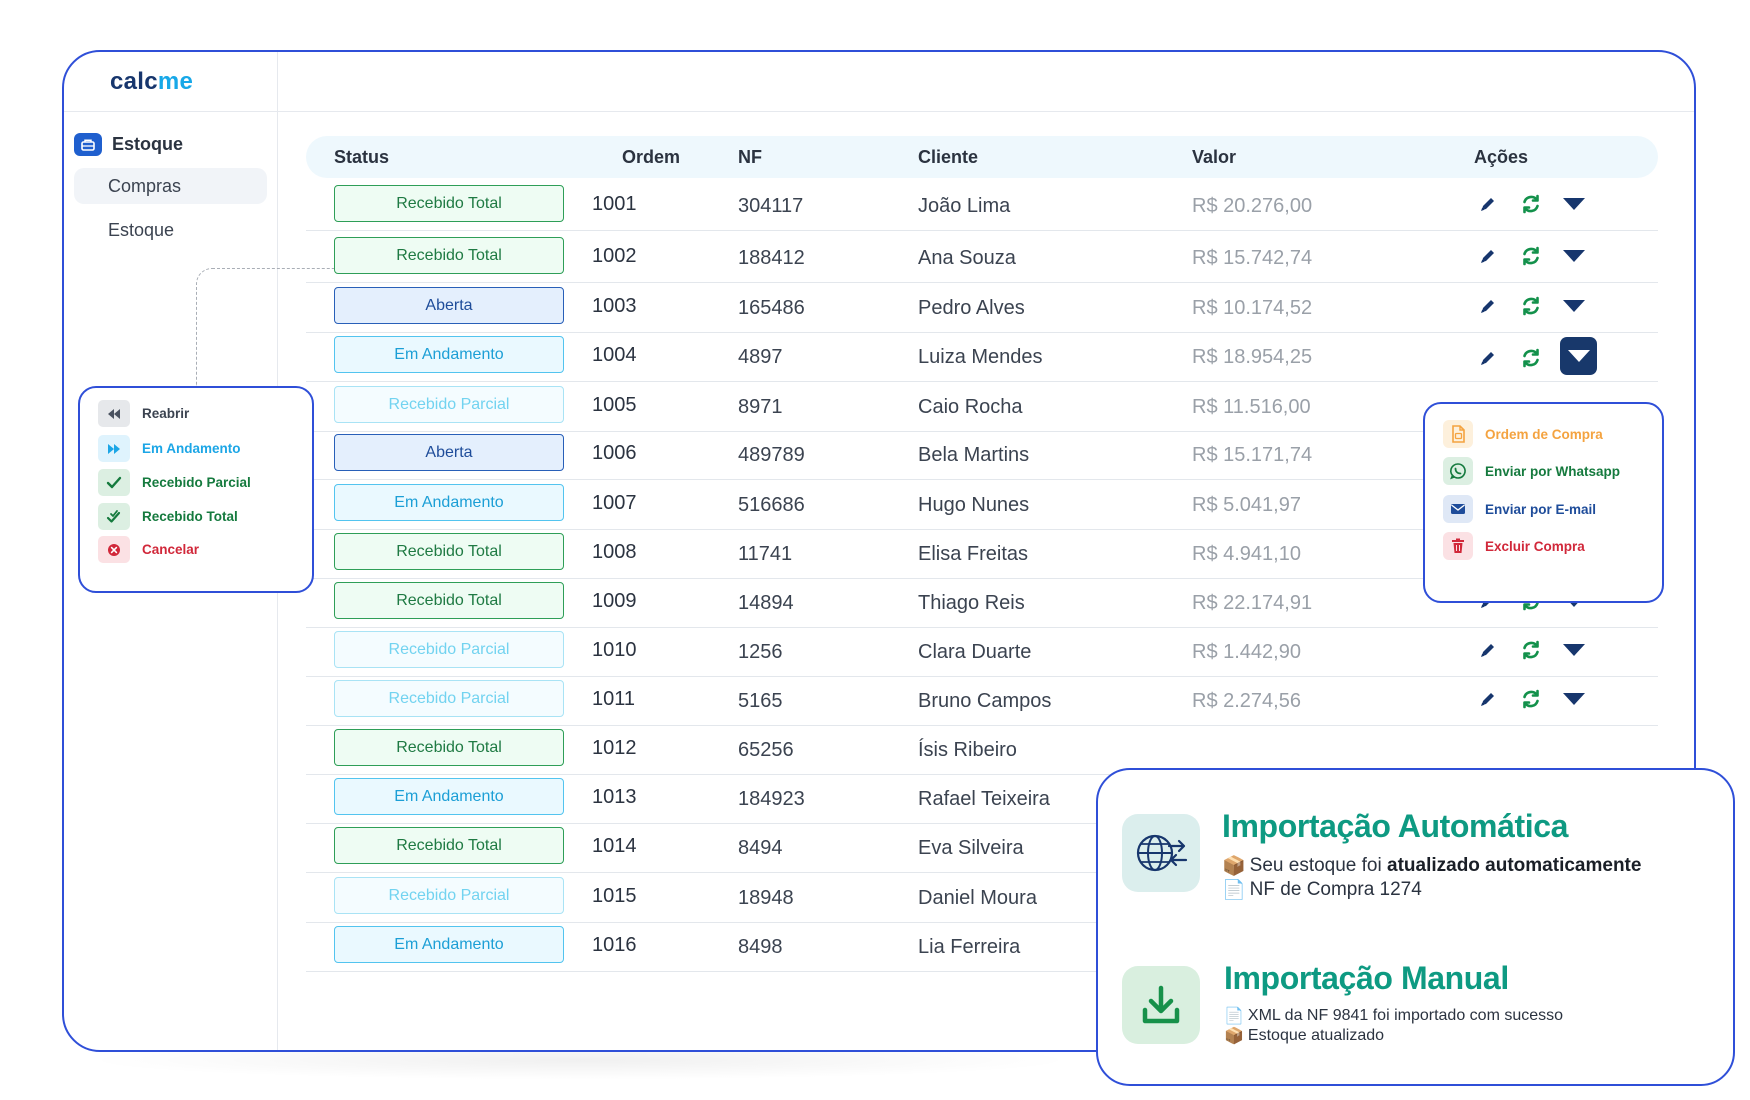 This screenshot has height=1100, width=1750. What do you see at coordinates (151, 82) in the screenshot?
I see `app-logo: calcme` at bounding box center [151, 82].